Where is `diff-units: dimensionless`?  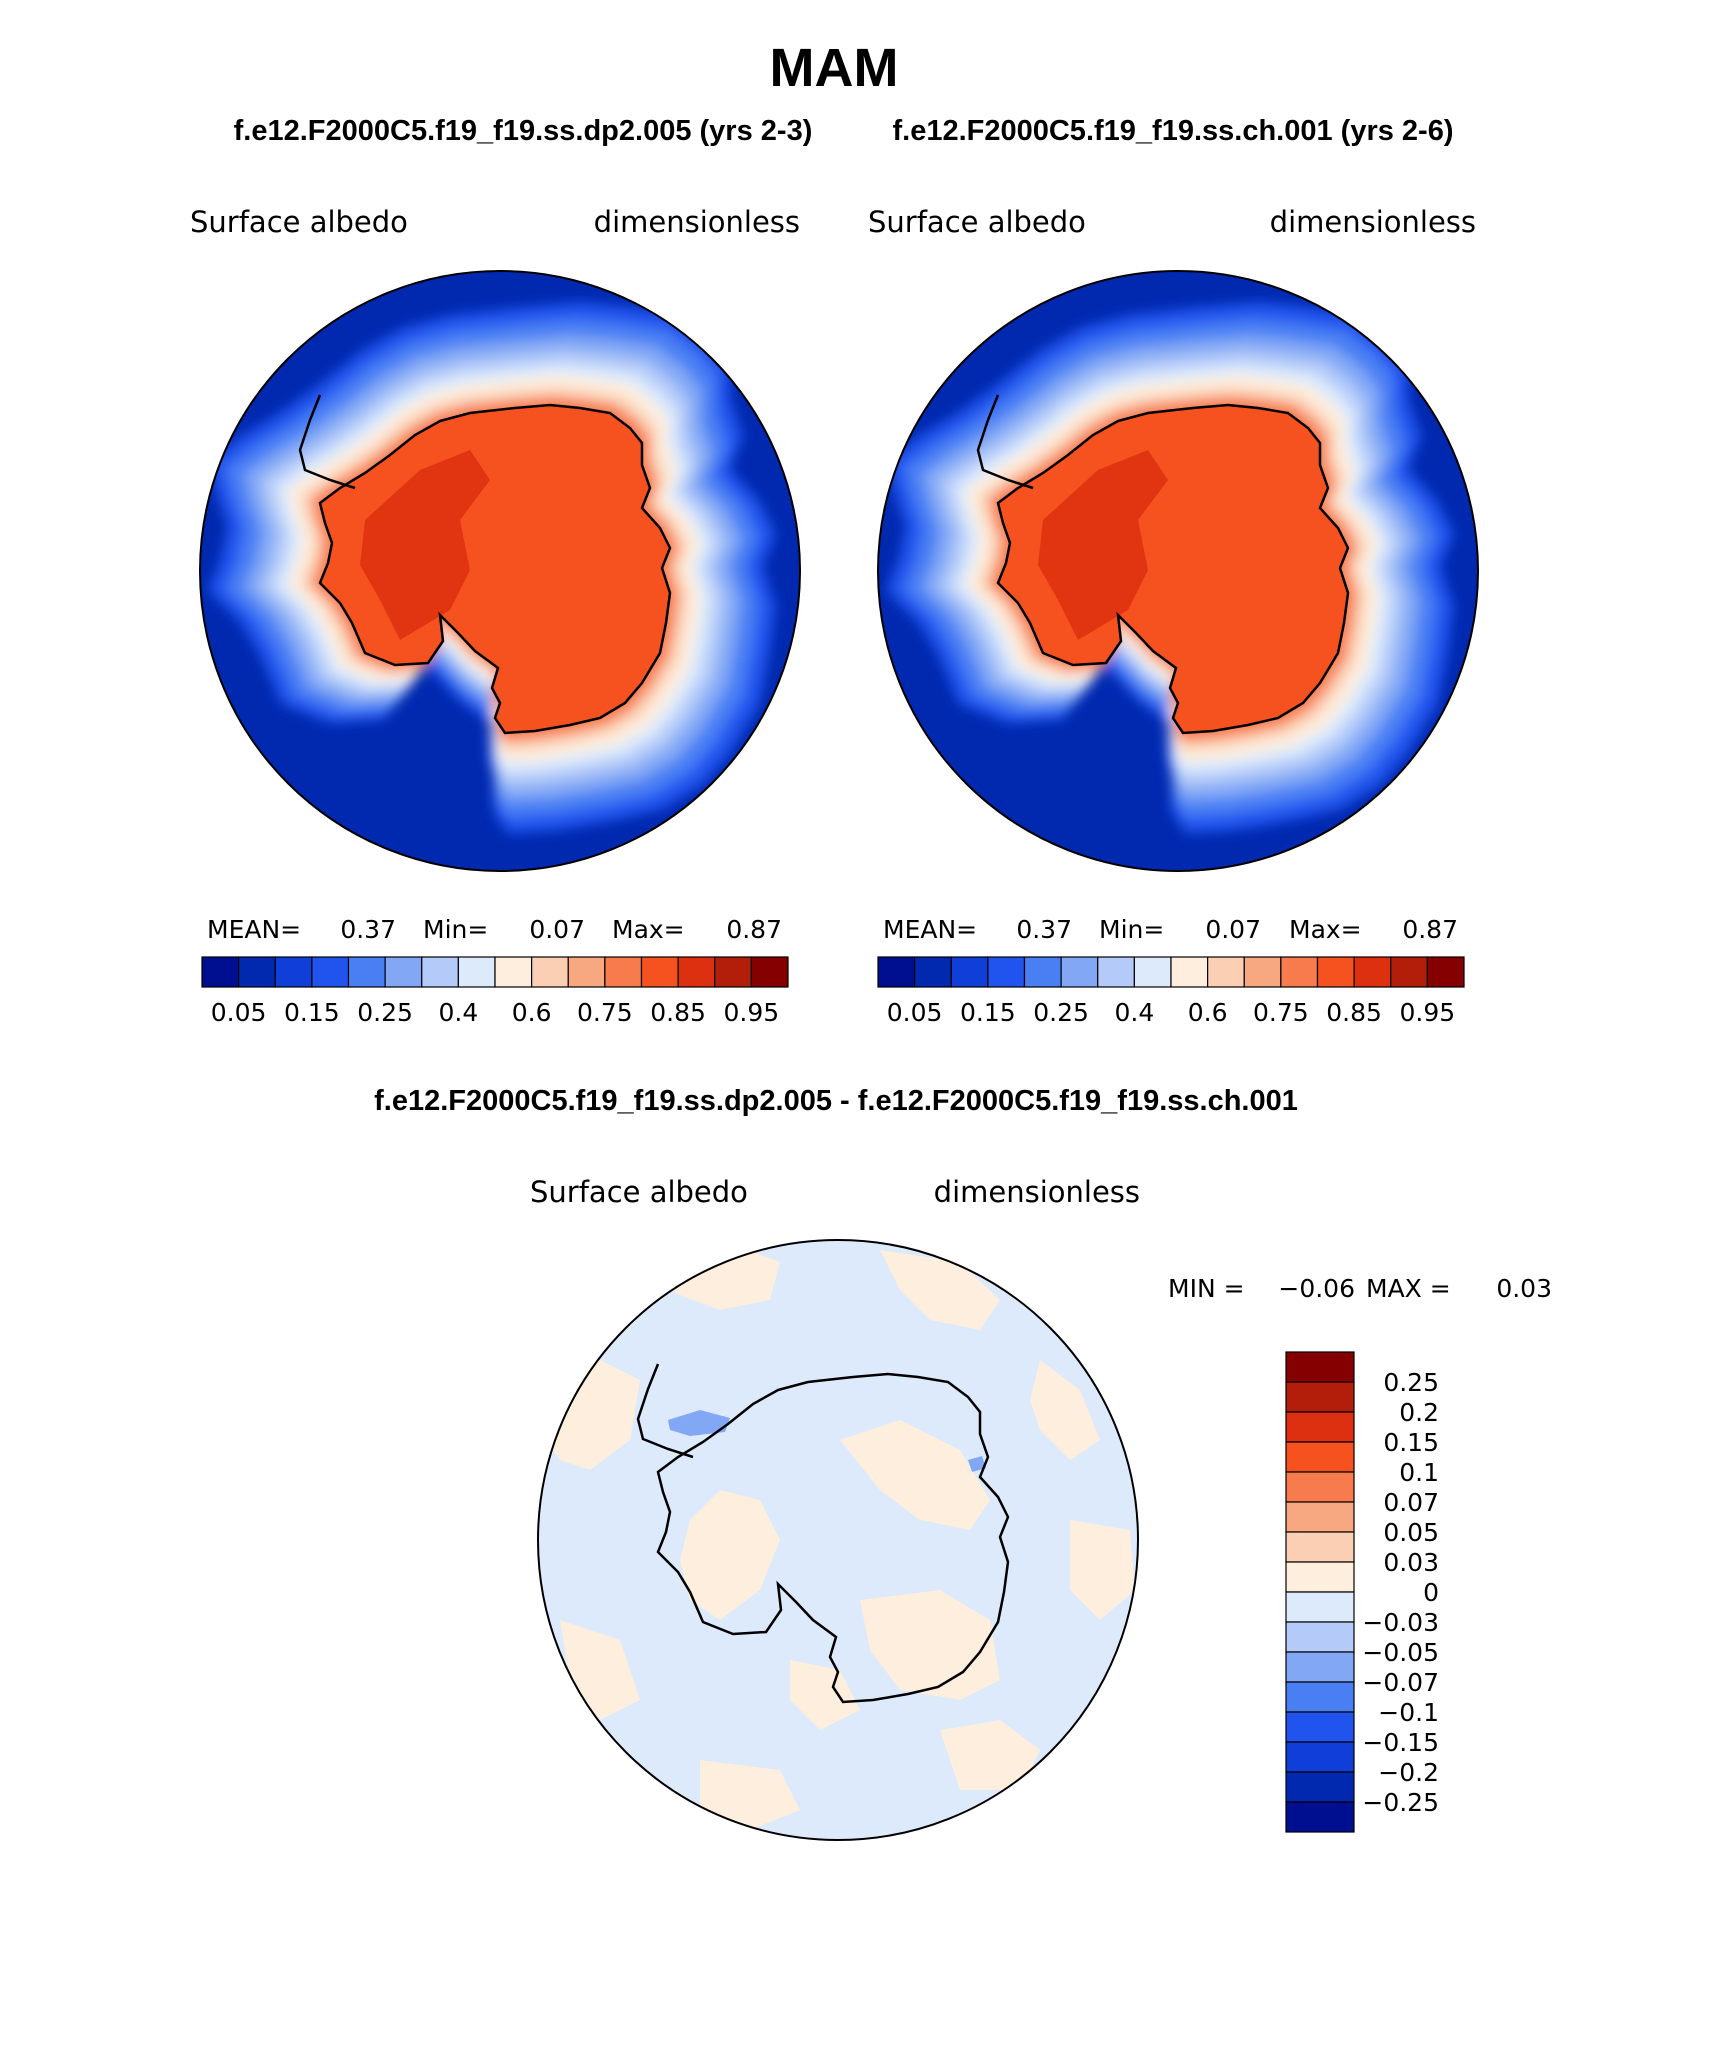
diff-units: dimensionless is located at coordinates (1037, 1192).